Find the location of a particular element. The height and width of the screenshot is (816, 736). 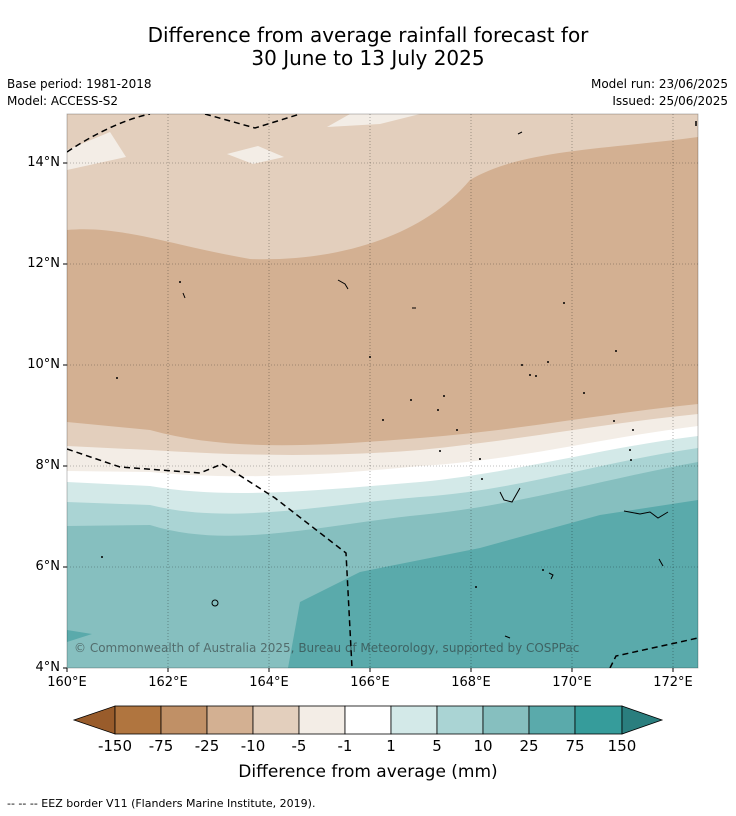

lon-label-166e: 166°E is located at coordinates (370, 682).